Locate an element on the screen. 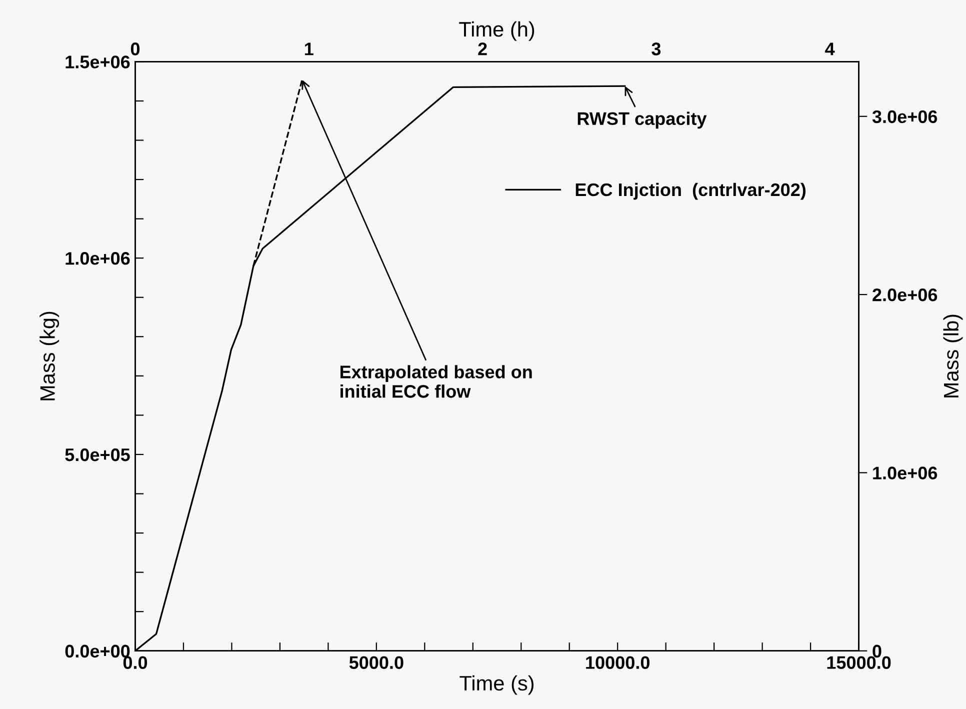 This screenshot has width=966, height=709. y2-tick-label: 1.0e+06 is located at coordinates (905, 473).